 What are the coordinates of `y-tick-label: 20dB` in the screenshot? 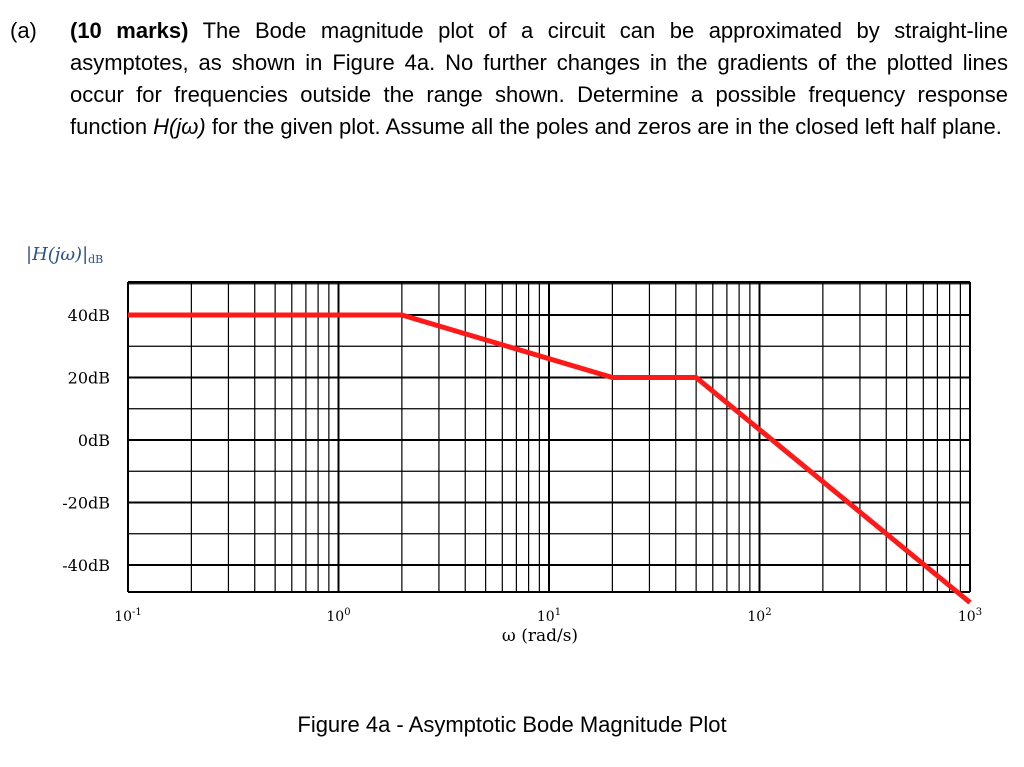 It's located at (89, 378).